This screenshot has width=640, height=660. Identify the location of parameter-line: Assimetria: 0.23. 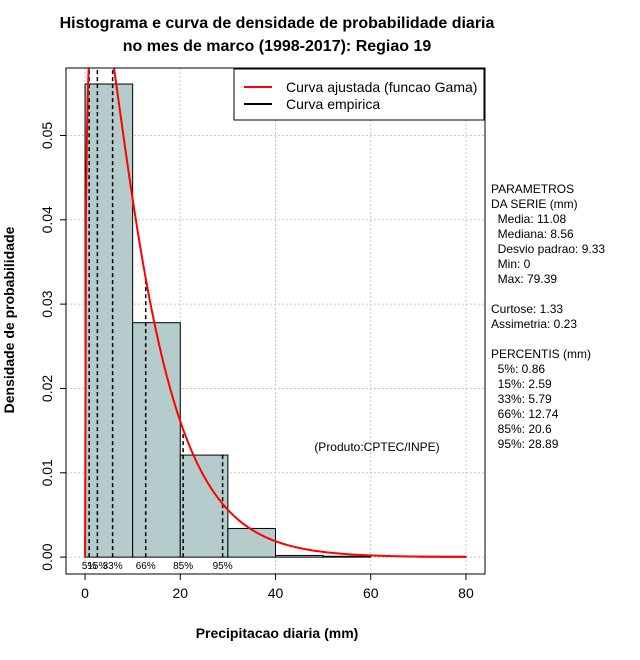
(534, 324).